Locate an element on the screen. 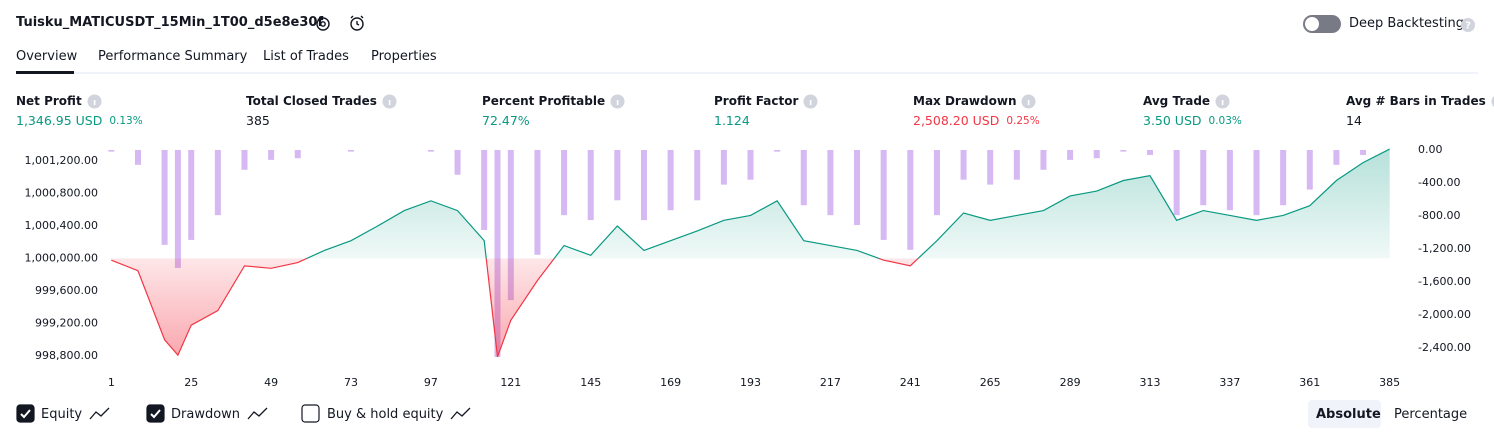 This screenshot has height=438, width=1494. checkbox-box is located at coordinates (25, 413).